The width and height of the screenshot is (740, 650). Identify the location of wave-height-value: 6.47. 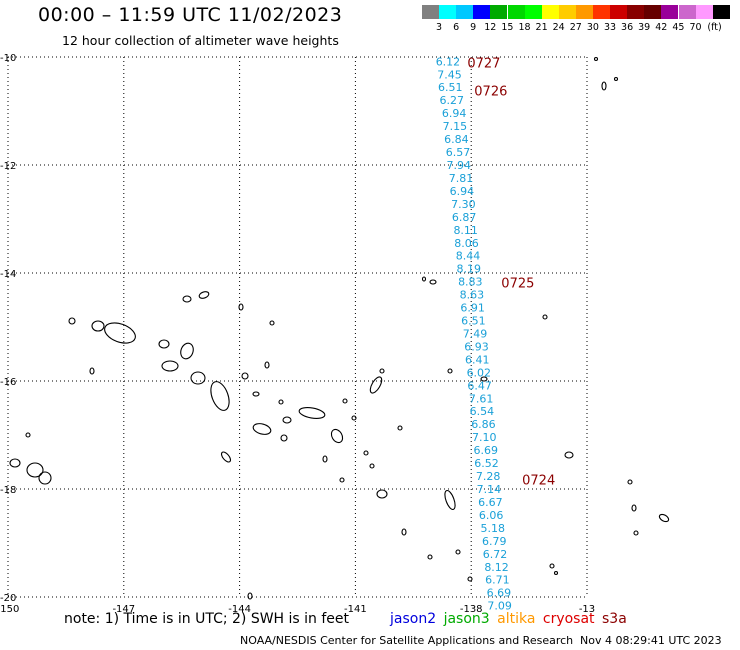
(479, 385).